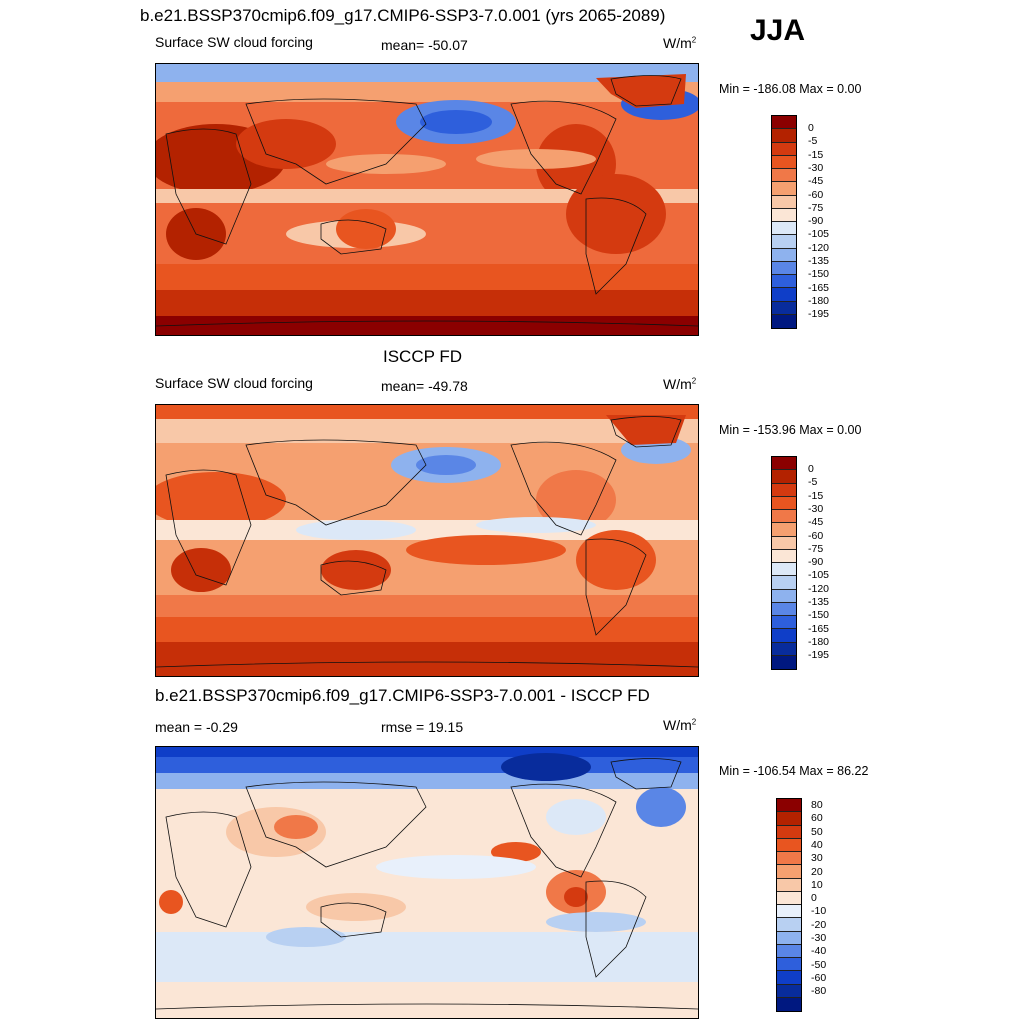 The width and height of the screenshot is (1024, 1024). Describe the element at coordinates (819, 964) in the screenshot. I see `colorbar-label: -50` at that location.